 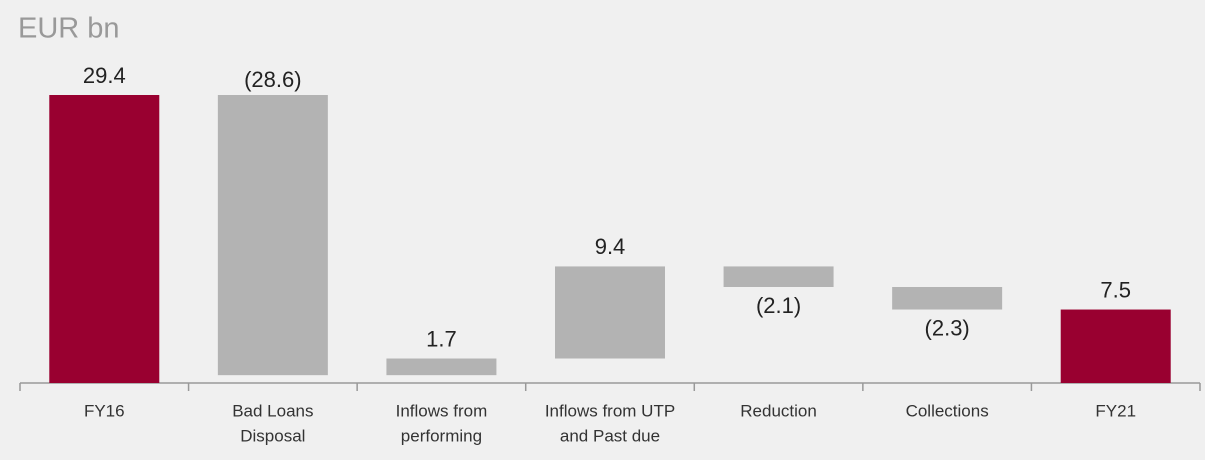 What do you see at coordinates (778, 410) in the screenshot?
I see `x-tick-label: Reduction` at bounding box center [778, 410].